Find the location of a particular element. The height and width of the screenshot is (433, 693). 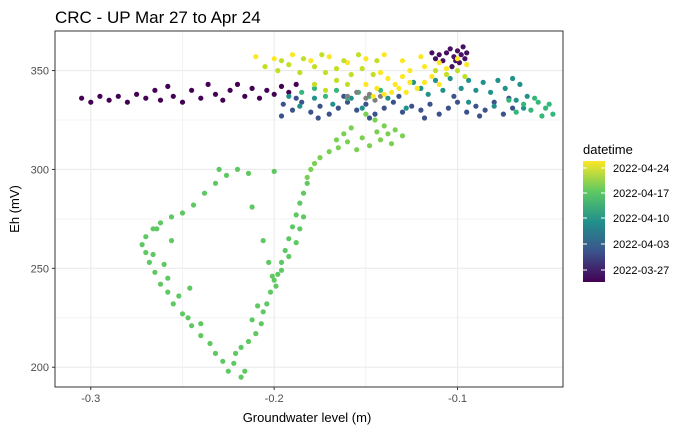

legend-label: 2022-04-03 is located at coordinates (641, 245).